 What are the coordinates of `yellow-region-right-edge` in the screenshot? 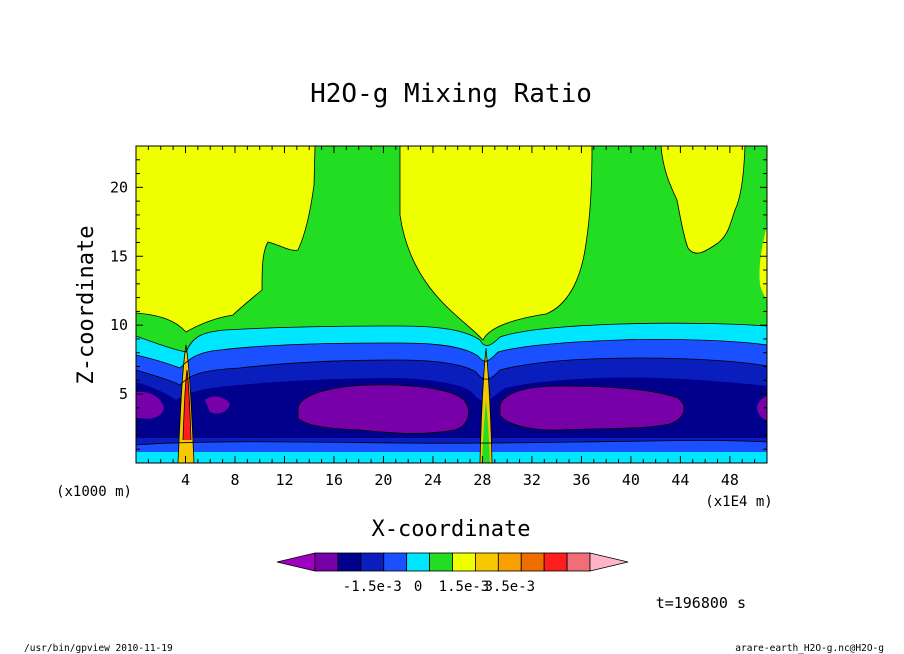 It's located at (763, 262).